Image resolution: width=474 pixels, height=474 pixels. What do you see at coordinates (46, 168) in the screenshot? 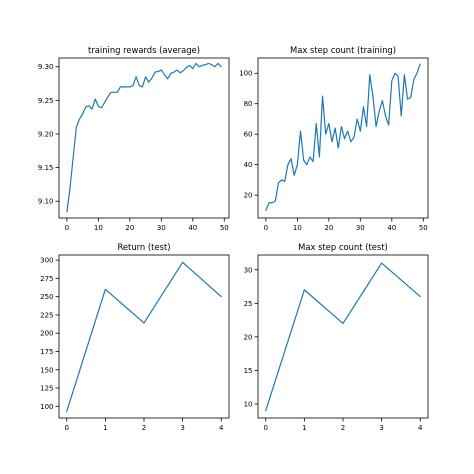
I see `y-tick-label: 9.15` at bounding box center [46, 168].